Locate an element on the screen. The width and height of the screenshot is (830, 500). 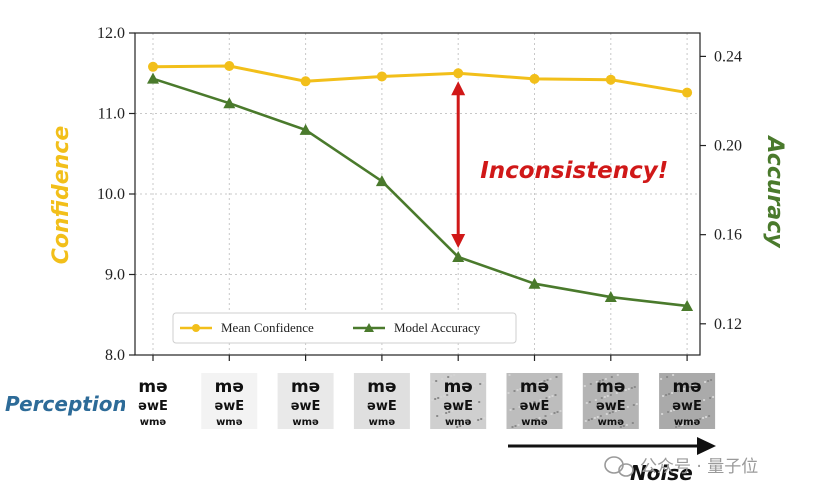
legend: Mean Confidence Model Accuracy is located at coordinates (344, 328).